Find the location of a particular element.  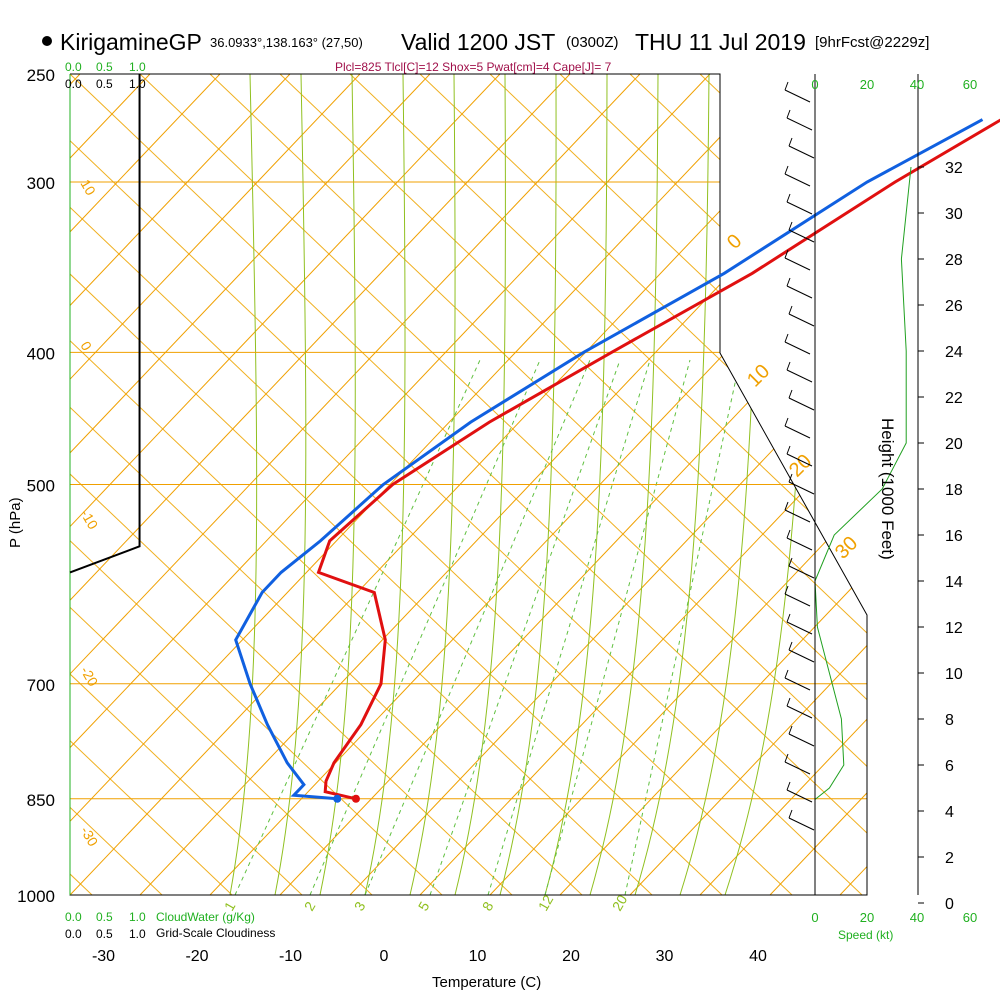

speed-top-tick: 40 is located at coordinates (917, 84).